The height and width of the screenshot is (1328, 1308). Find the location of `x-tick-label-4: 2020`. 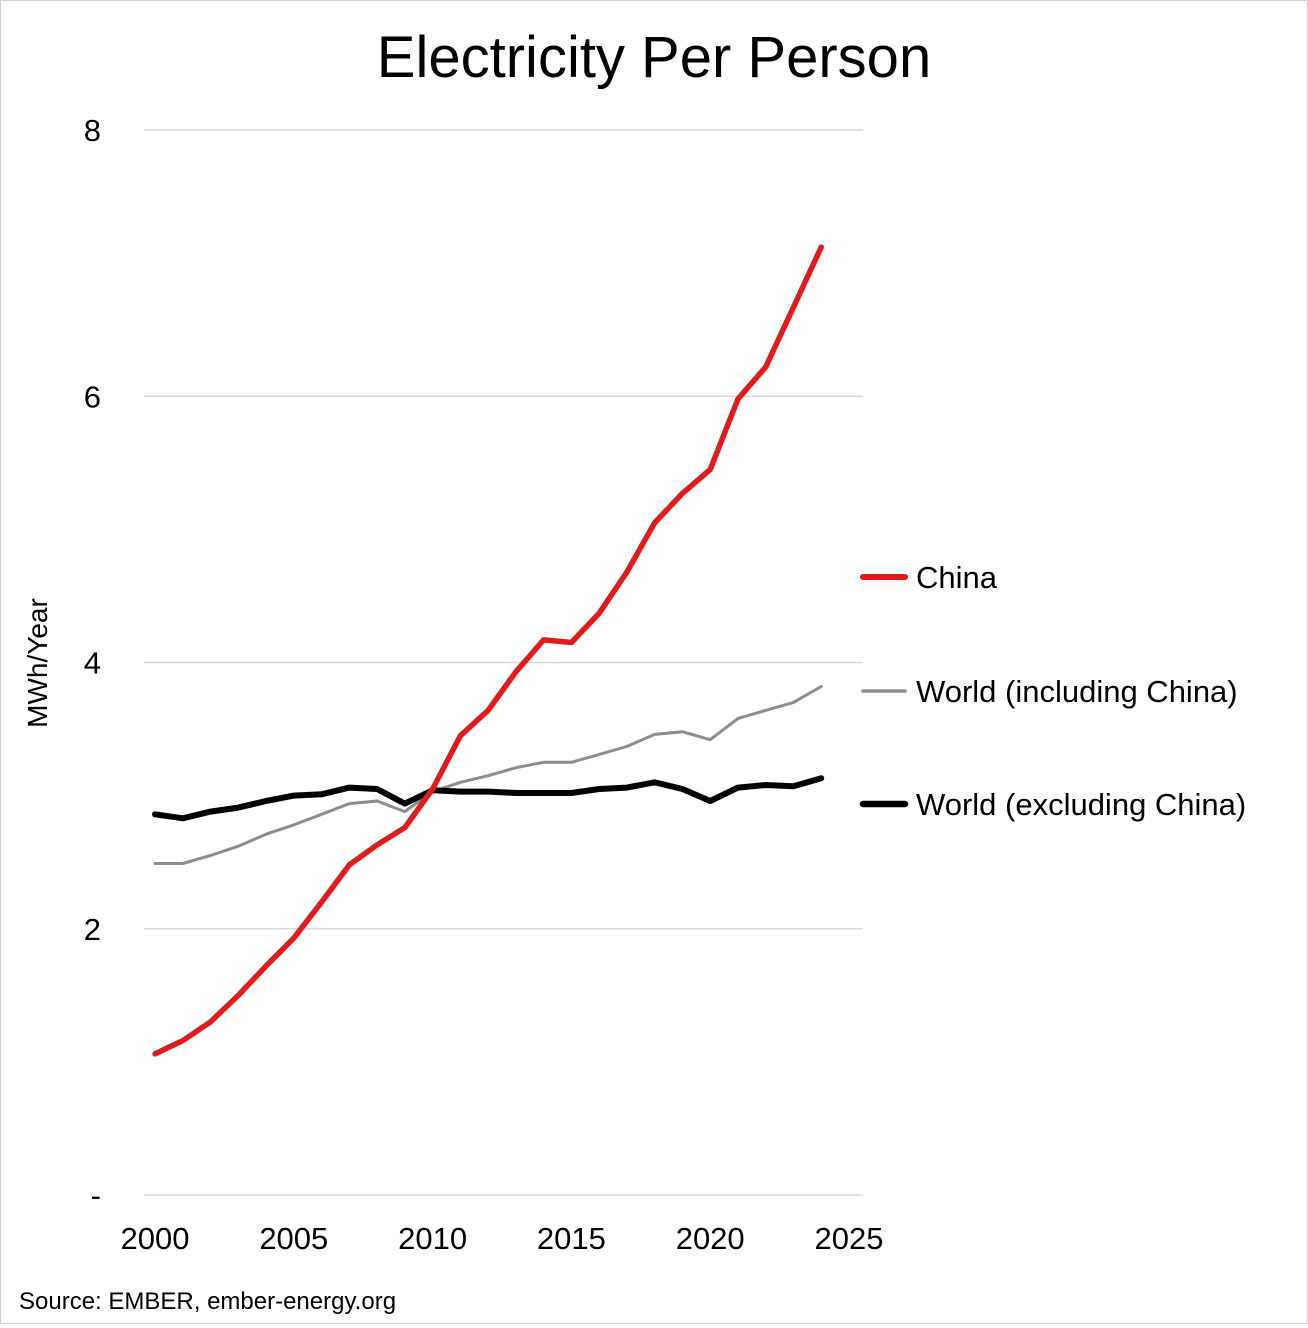

x-tick-label-4: 2020 is located at coordinates (710, 1238).